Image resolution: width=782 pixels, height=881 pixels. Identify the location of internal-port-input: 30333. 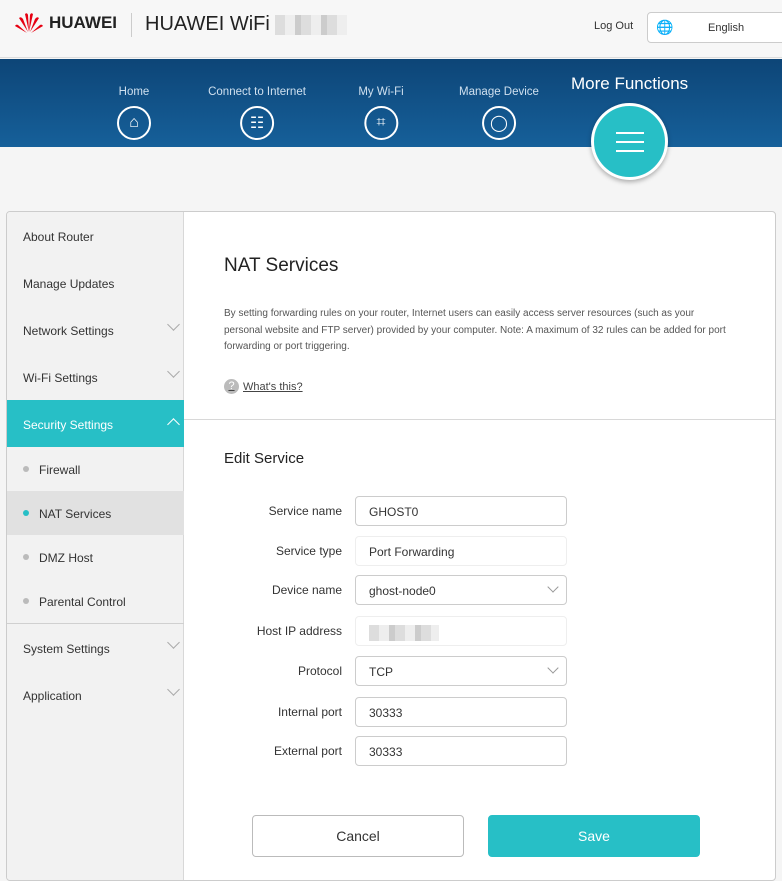
(461, 712).